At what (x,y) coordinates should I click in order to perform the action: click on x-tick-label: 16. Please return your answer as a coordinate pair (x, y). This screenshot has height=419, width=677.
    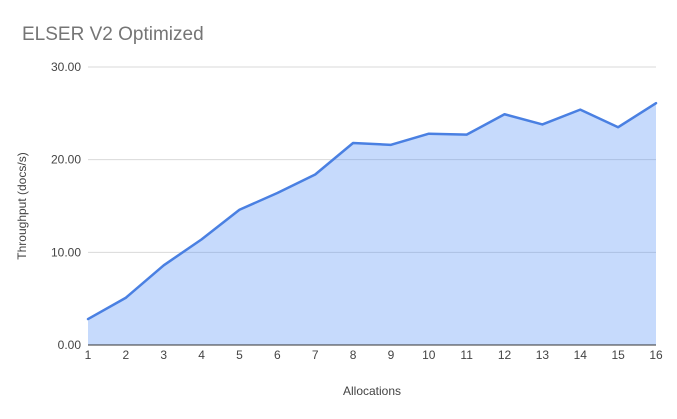
    Looking at the image, I should click on (656, 355).